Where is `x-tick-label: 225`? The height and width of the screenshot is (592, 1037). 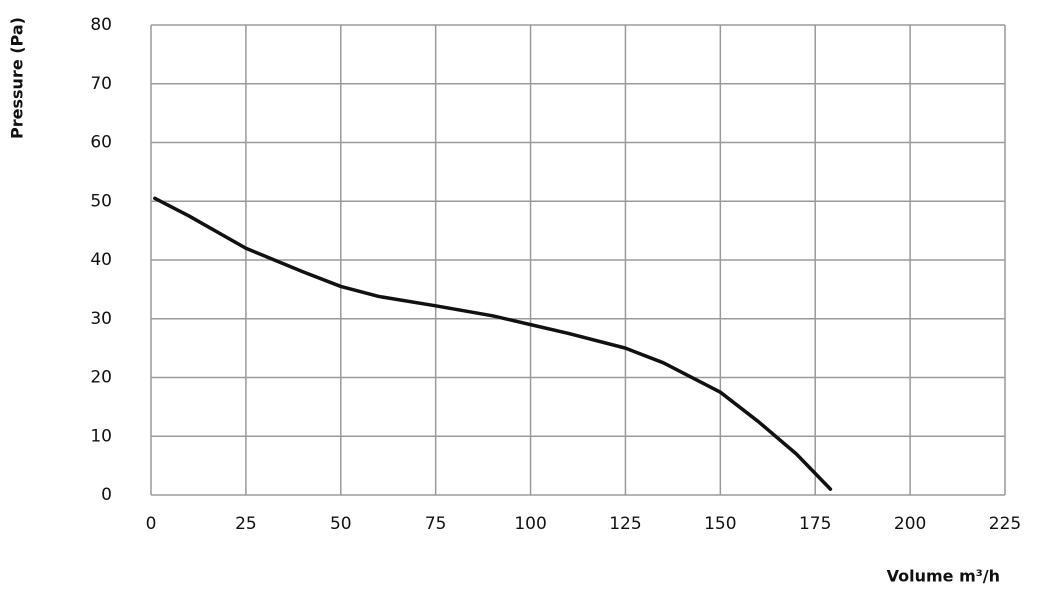 x-tick-label: 225 is located at coordinates (1005, 524).